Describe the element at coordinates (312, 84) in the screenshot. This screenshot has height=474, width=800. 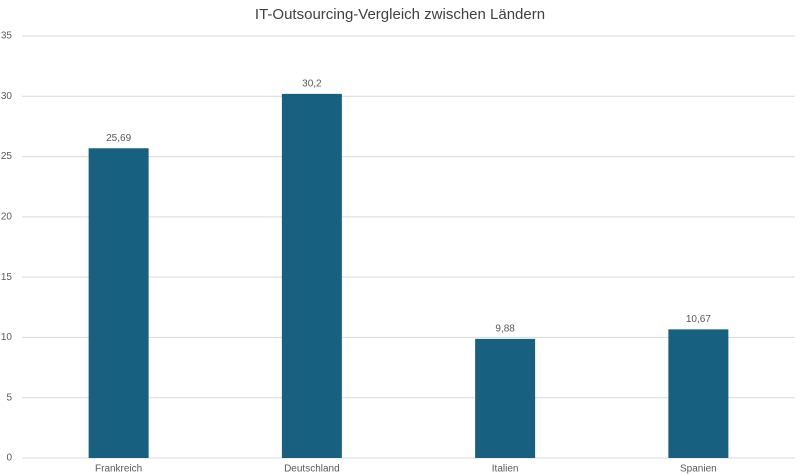
I see `value-label: 30,2` at that location.